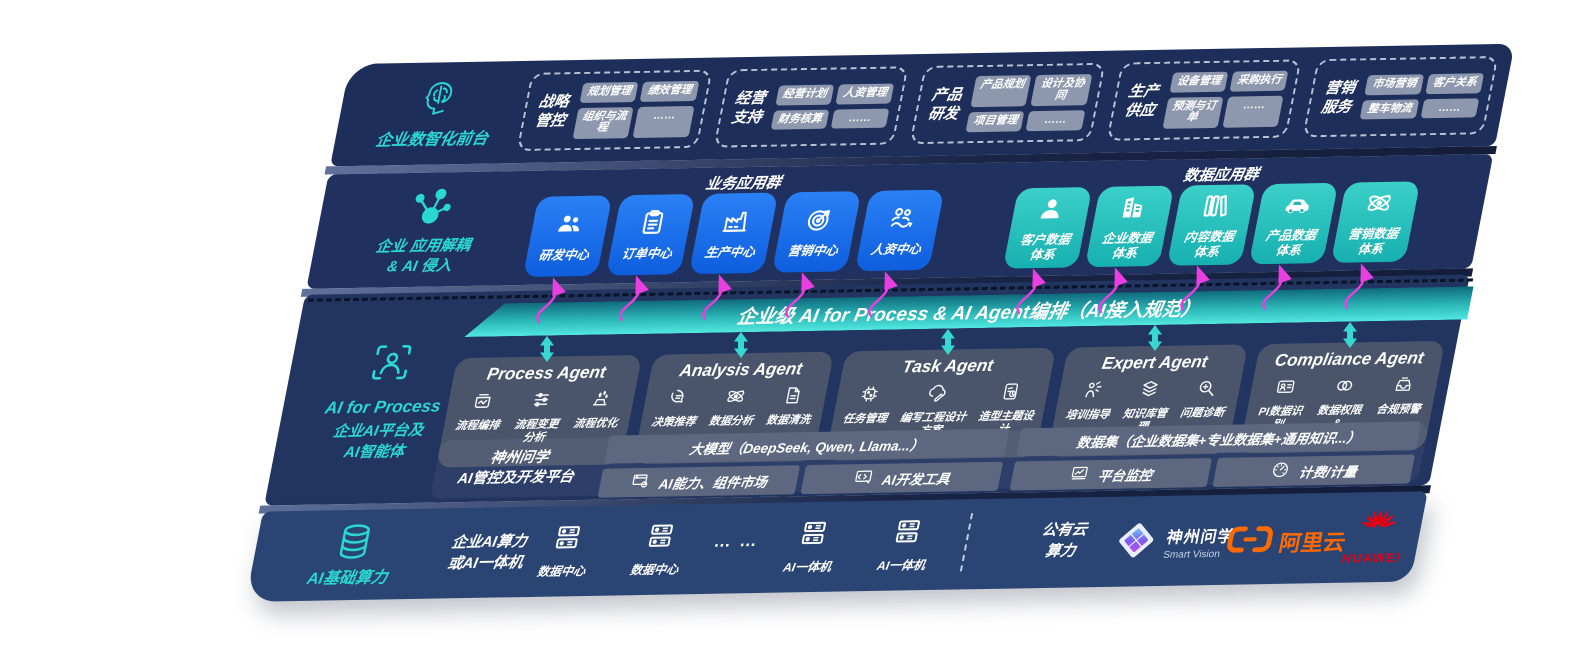  What do you see at coordinates (352, 555) in the screenshot?
I see `compute-label-block: AI基础算力` at bounding box center [352, 555].